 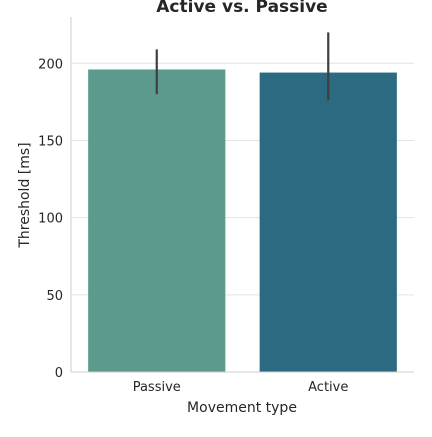 I want to click on y-axis-label: Threshold [ms], so click(x=25, y=195).